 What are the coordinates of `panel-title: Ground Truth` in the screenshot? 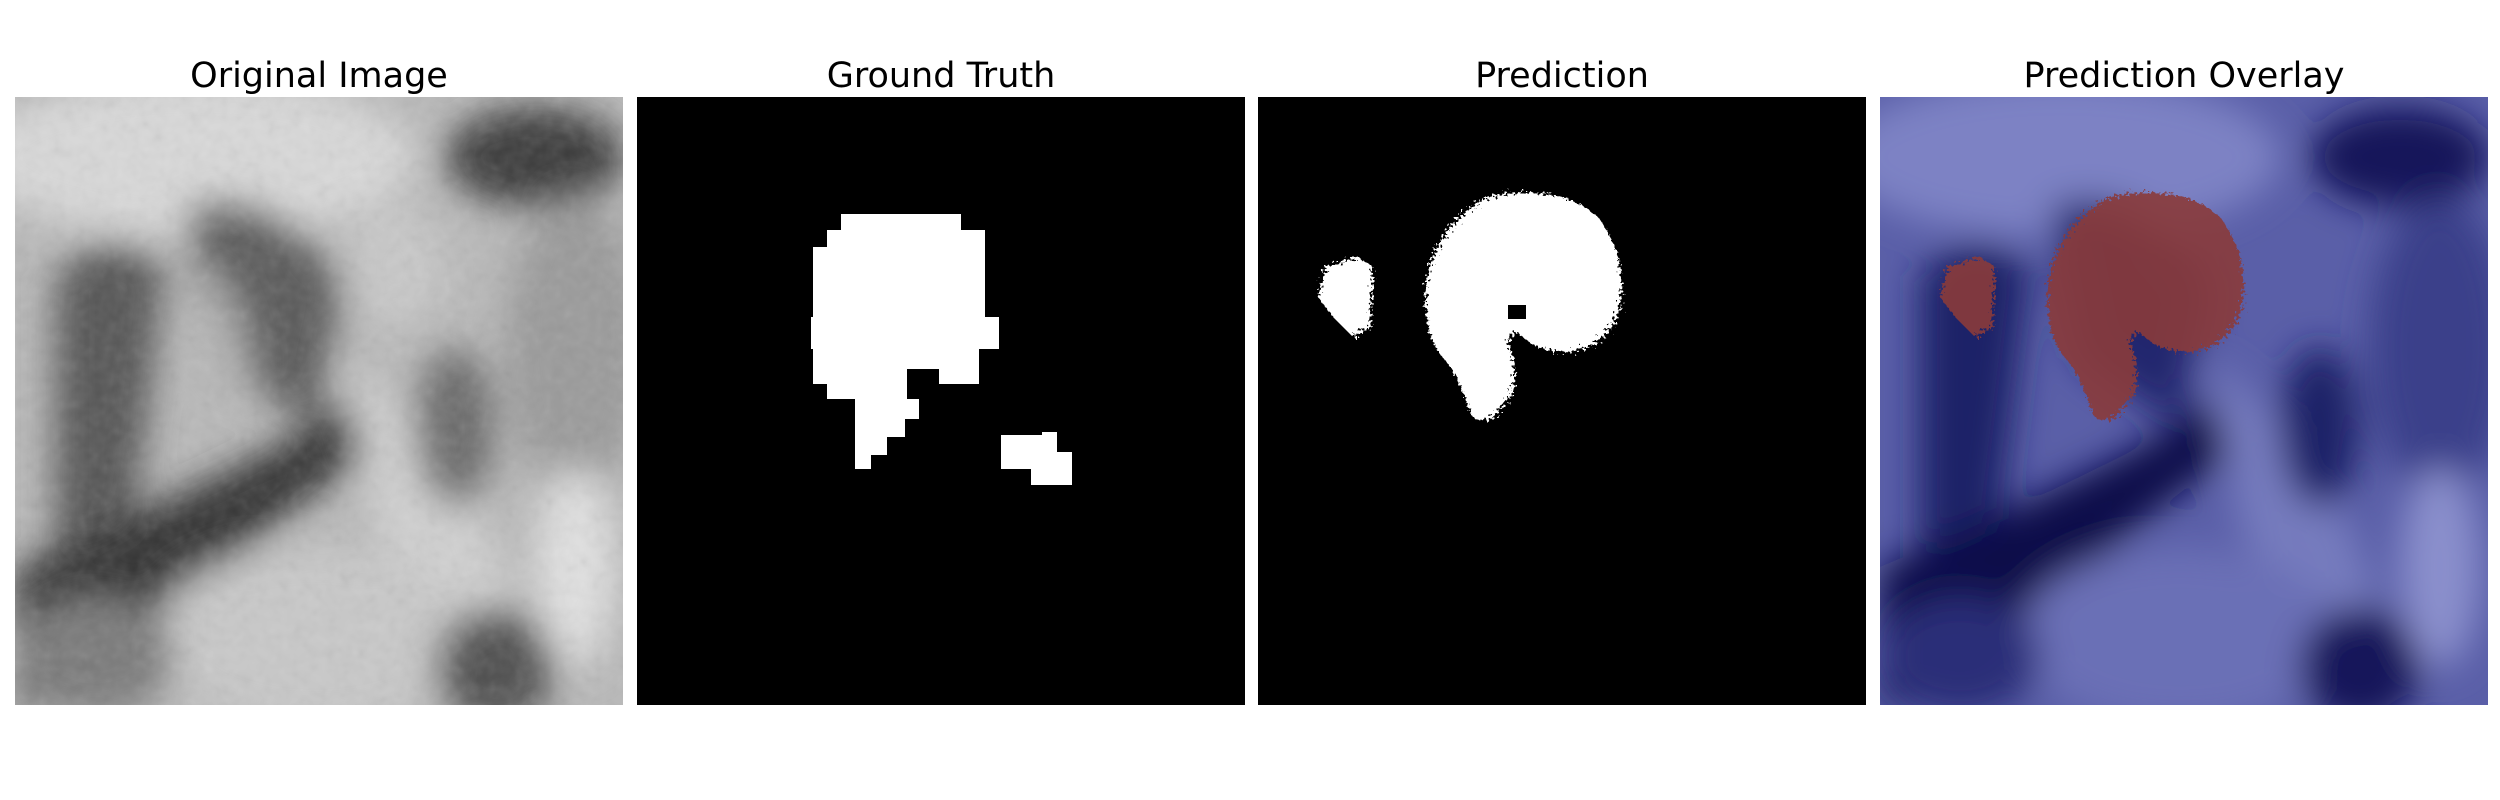 It's located at (941, 76).